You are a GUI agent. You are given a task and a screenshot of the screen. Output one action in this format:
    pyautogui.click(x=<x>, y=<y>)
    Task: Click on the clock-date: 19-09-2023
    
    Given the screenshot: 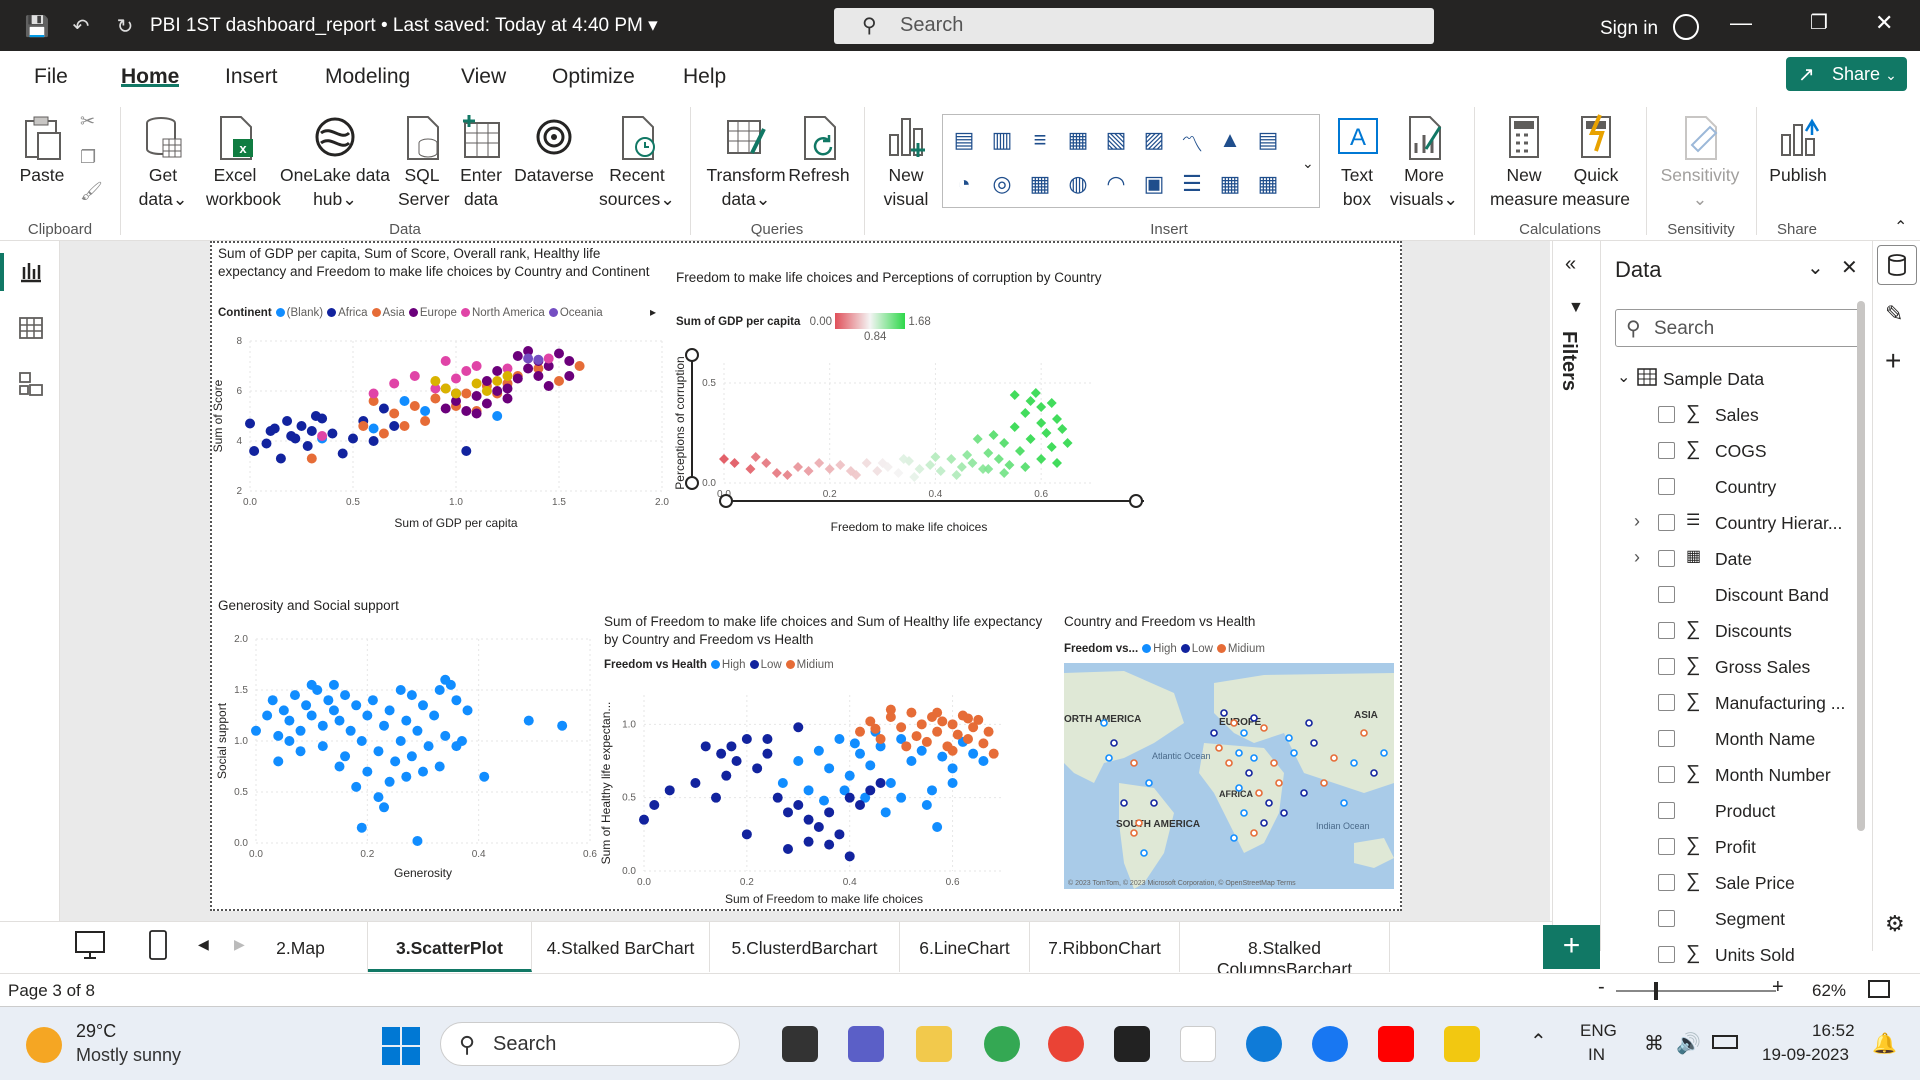 What is the action you would take?
    pyautogui.click(x=1805, y=1054)
    